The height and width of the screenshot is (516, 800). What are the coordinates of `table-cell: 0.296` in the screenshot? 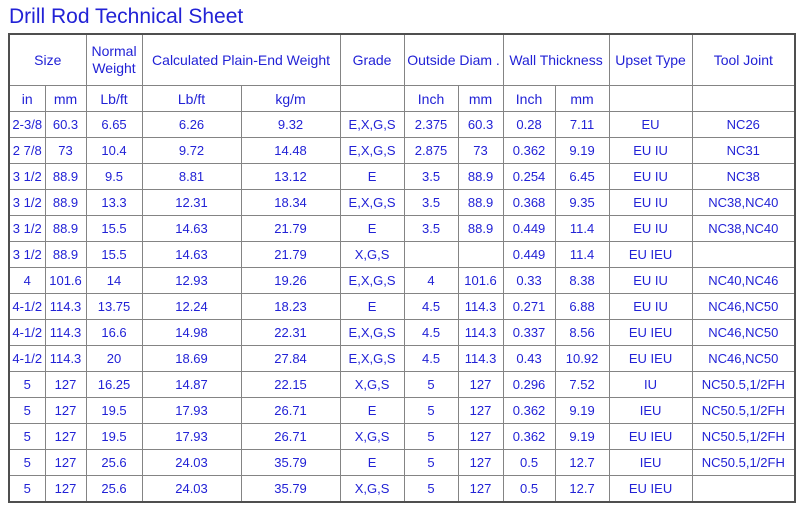 It's located at (529, 384).